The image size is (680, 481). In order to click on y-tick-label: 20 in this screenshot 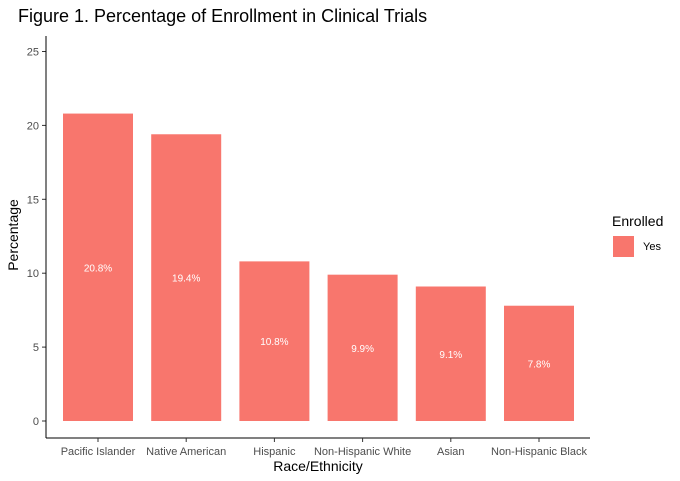, I will do `click(33, 126)`.